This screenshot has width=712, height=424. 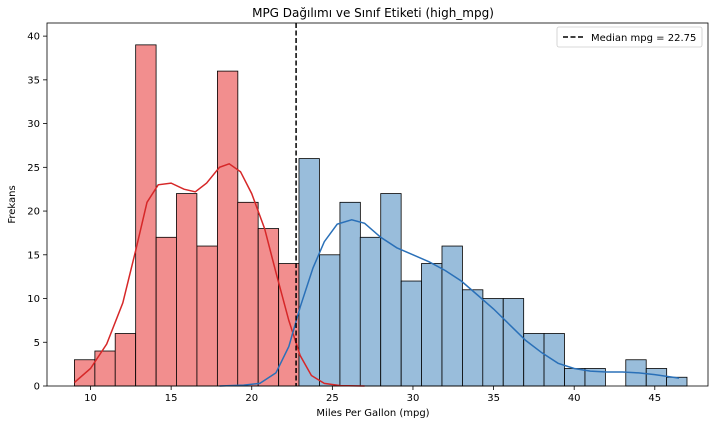 What do you see at coordinates (37, 343) in the screenshot?
I see `y-tick-label: 5` at bounding box center [37, 343].